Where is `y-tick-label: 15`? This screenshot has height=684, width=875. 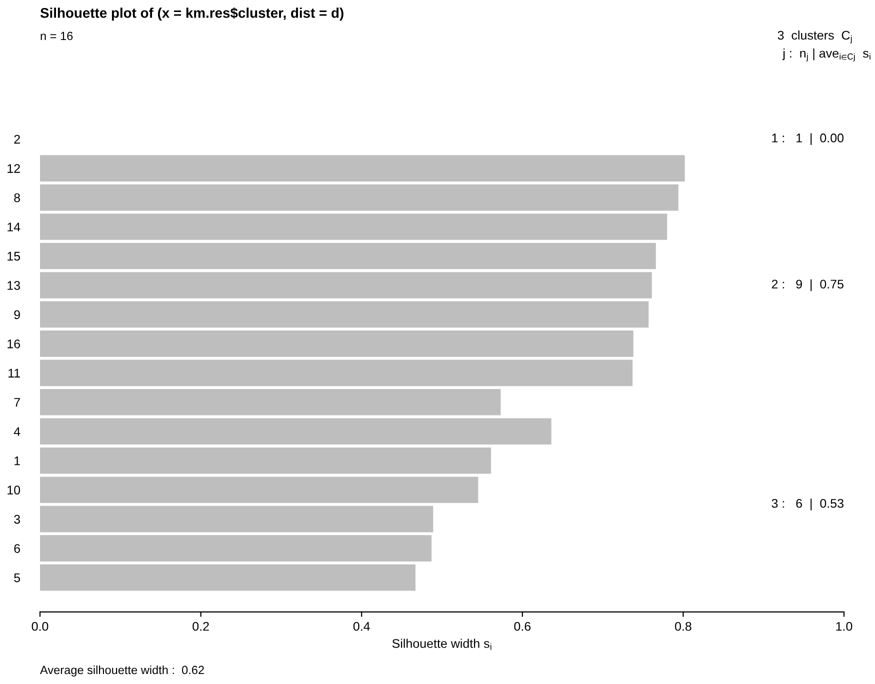
y-tick-label: 15 is located at coordinates (14, 256).